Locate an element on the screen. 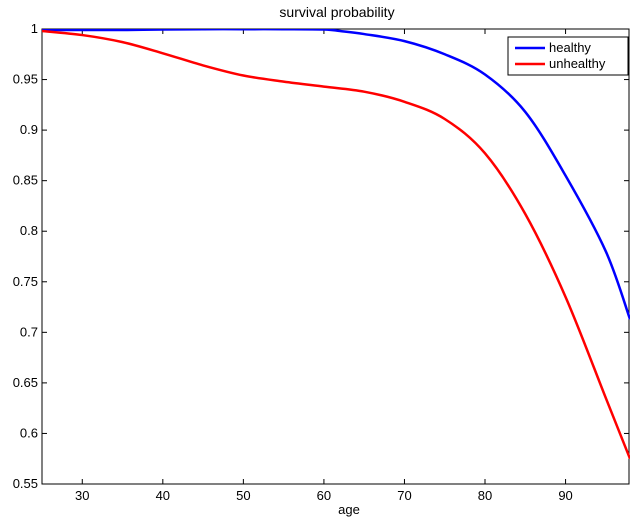 This screenshot has width=630, height=519. x-tick-label: 60 is located at coordinates (324, 495).